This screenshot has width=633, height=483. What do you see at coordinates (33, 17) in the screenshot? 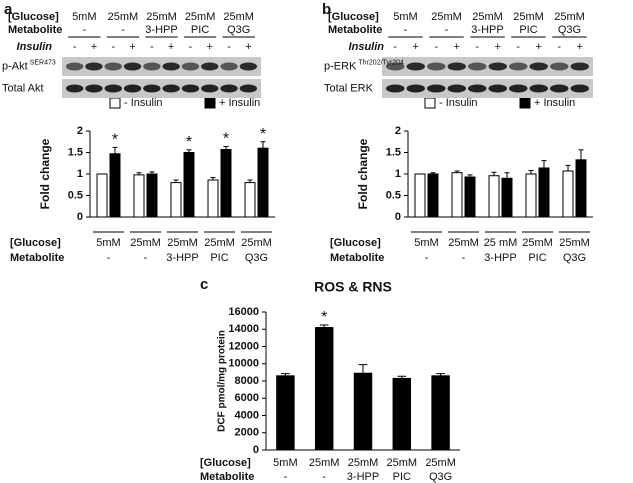
I see `glucose-label: [Glucose]` at bounding box center [33, 17].